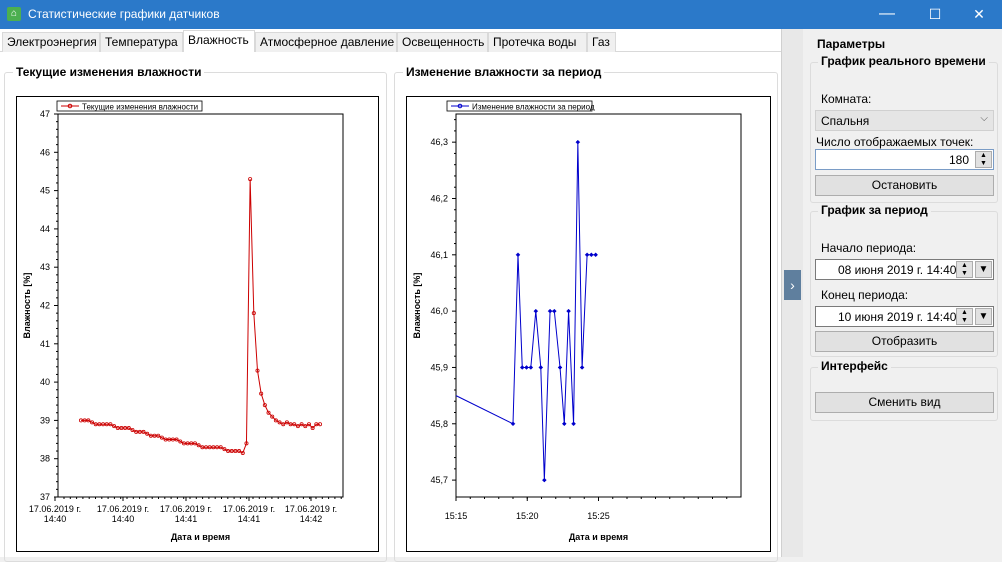  I want to click on chevron-down-icon: ⌵, so click(984, 118).